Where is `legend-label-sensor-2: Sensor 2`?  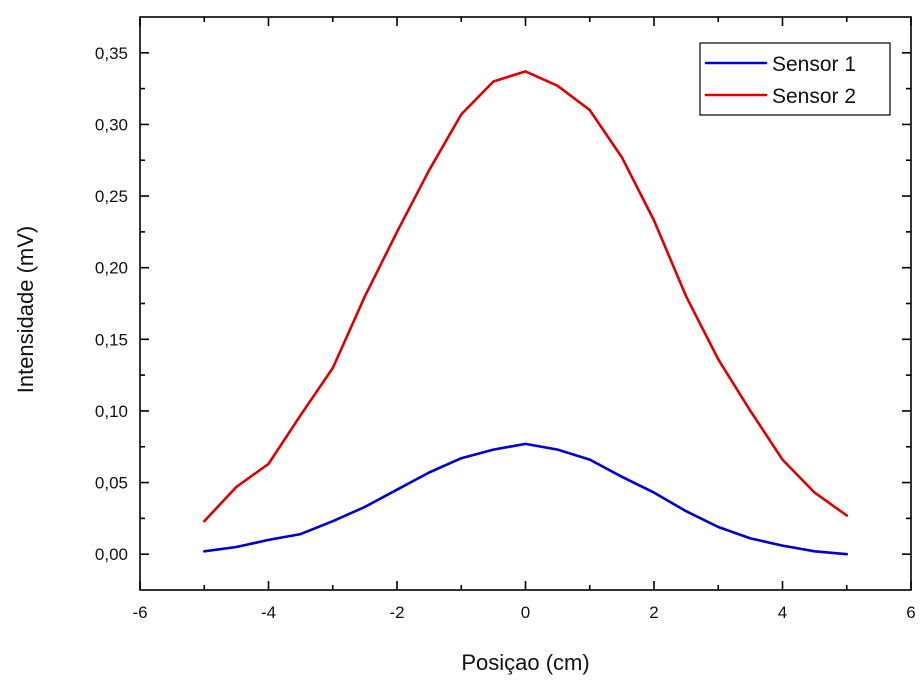
legend-label-sensor-2: Sensor 2 is located at coordinates (814, 96).